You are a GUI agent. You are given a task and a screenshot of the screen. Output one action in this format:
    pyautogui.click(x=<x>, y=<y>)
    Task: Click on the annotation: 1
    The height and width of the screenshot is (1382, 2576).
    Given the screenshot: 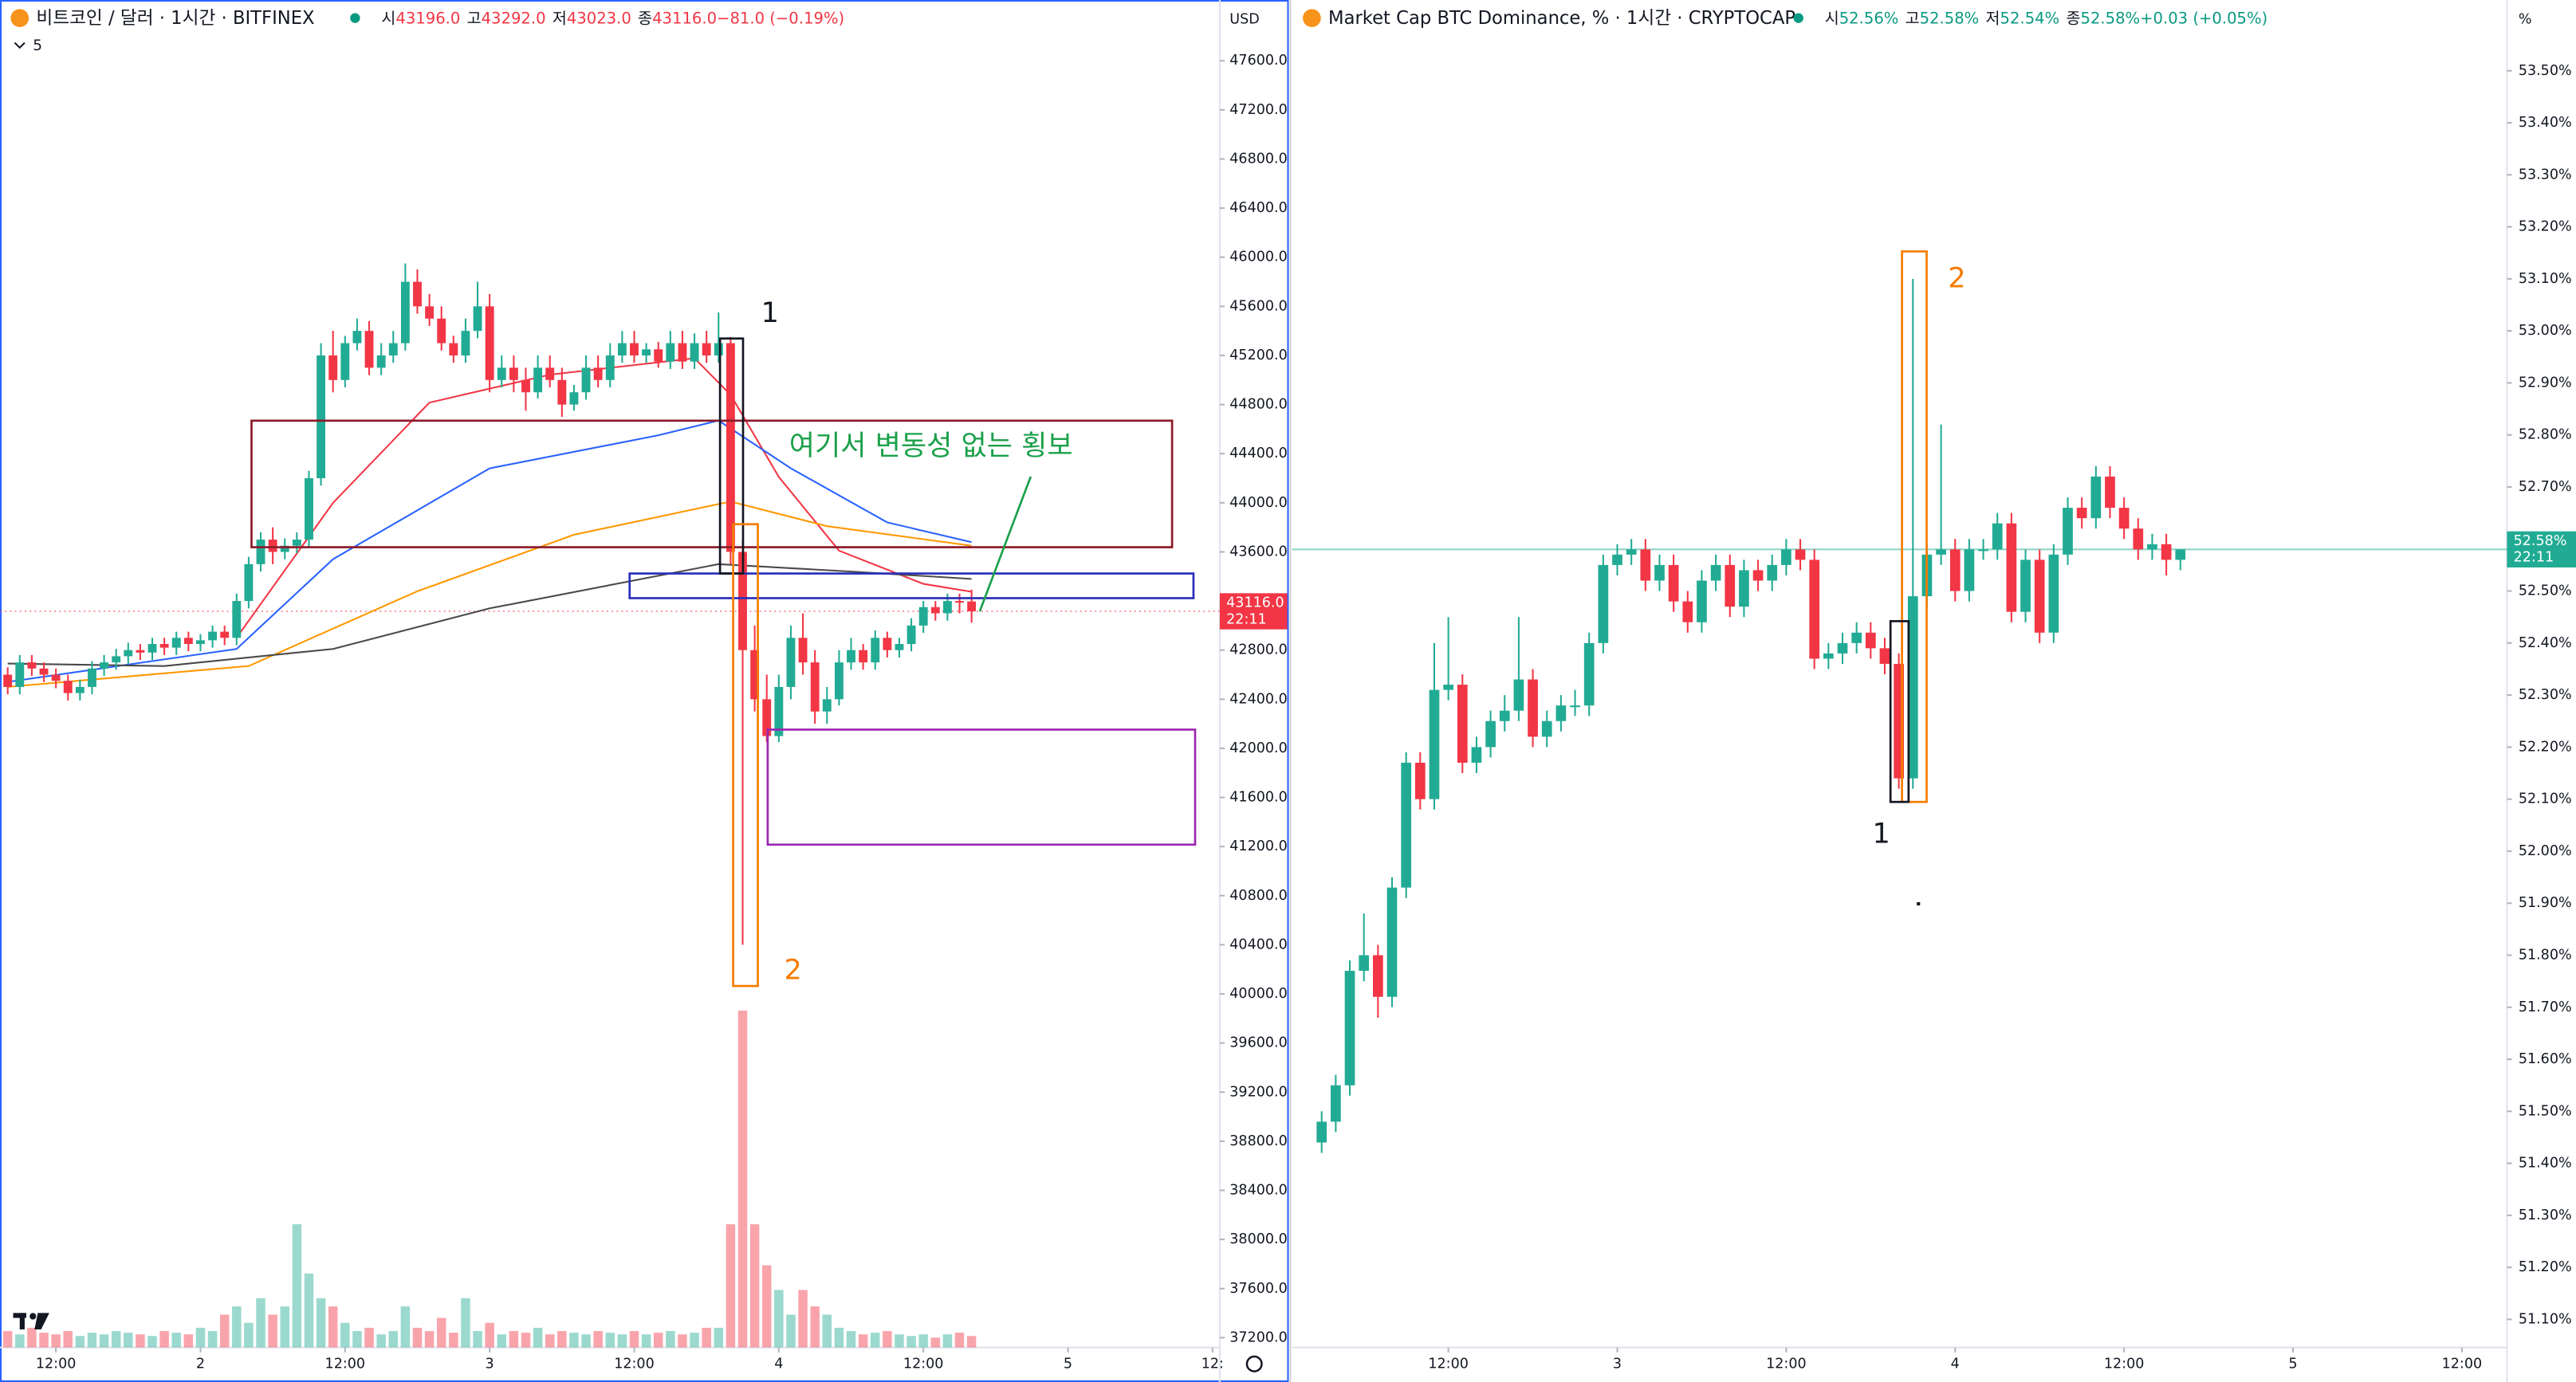 What is the action you would take?
    pyautogui.click(x=770, y=312)
    